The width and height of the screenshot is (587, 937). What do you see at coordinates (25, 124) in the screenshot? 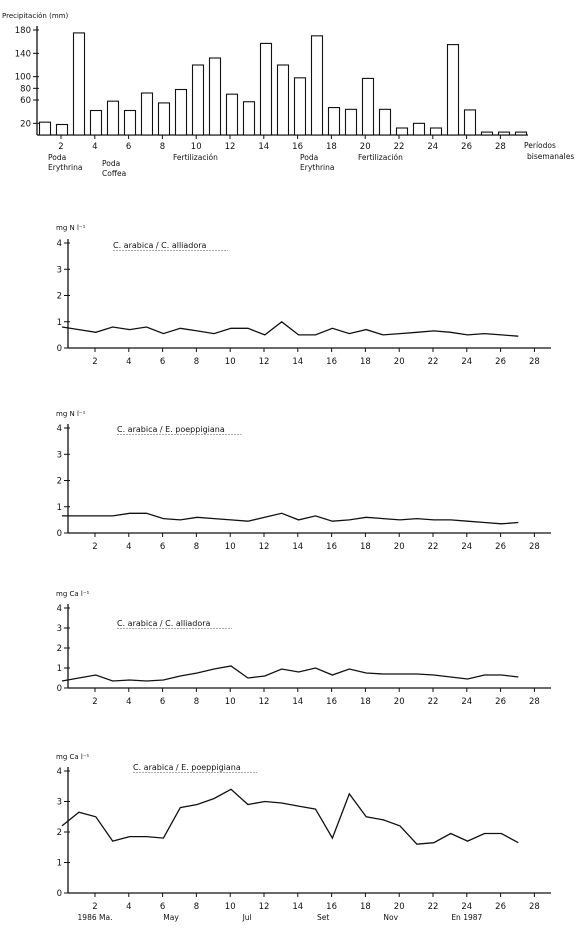
I see `y-tick-label: 20` at bounding box center [25, 124].